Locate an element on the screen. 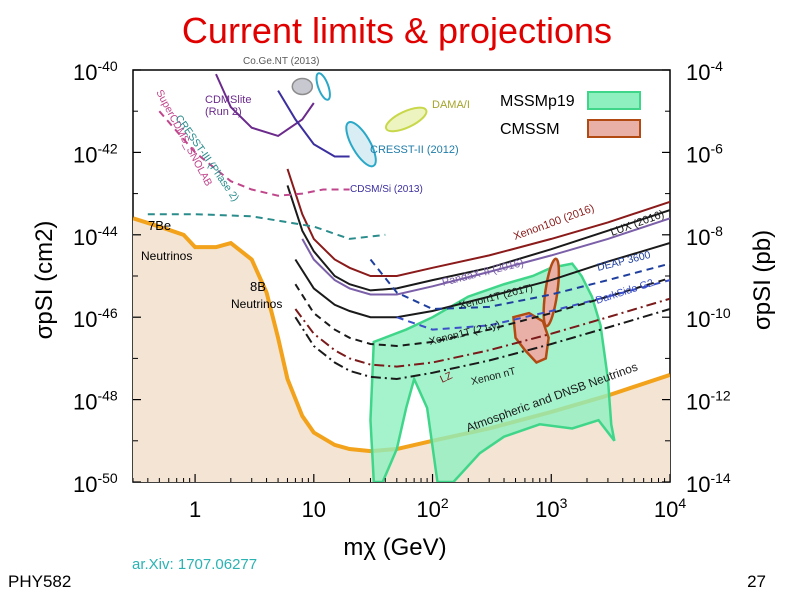 This screenshot has width=794, height=595. annotation-0: Co.Ge.NT (2013) is located at coordinates (281, 61).